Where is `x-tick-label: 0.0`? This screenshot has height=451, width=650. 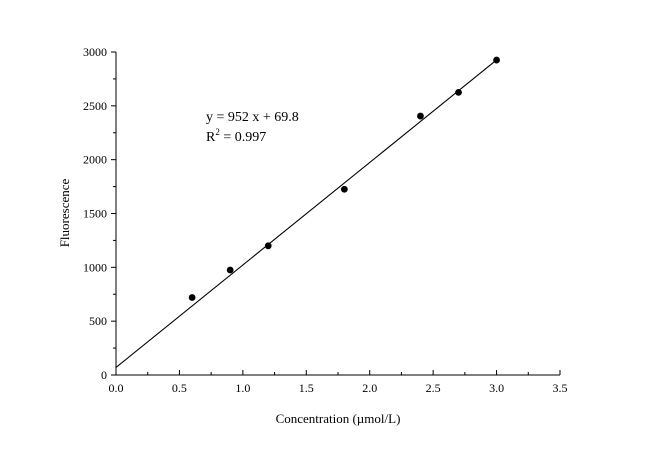 x-tick-label: 0.0 is located at coordinates (116, 388).